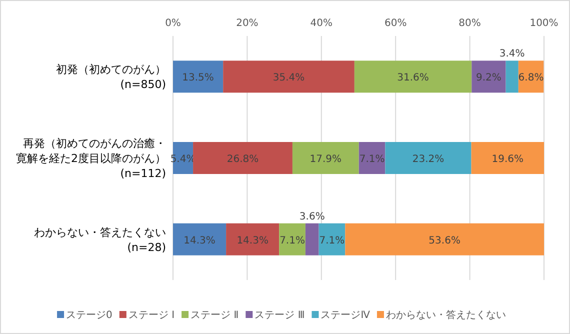 This screenshot has width=570, height=334. I want to click on legend-label: ステージ Ⅲ, so click(279, 315).